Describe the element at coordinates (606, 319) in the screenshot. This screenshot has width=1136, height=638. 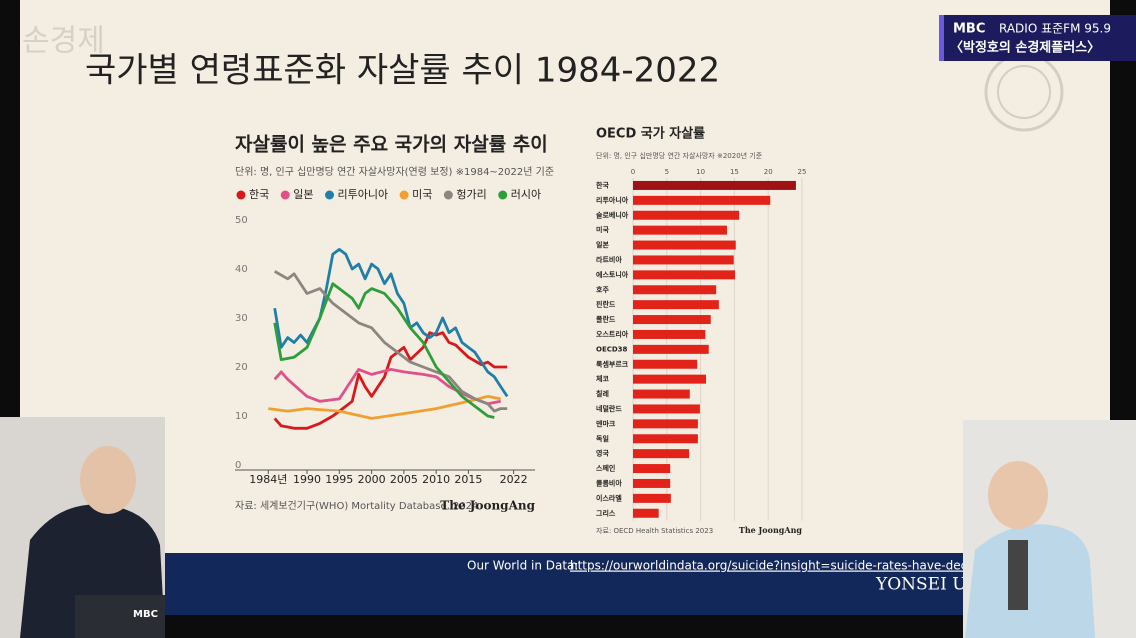
I see `y-tick-label: 폴란드` at that location.